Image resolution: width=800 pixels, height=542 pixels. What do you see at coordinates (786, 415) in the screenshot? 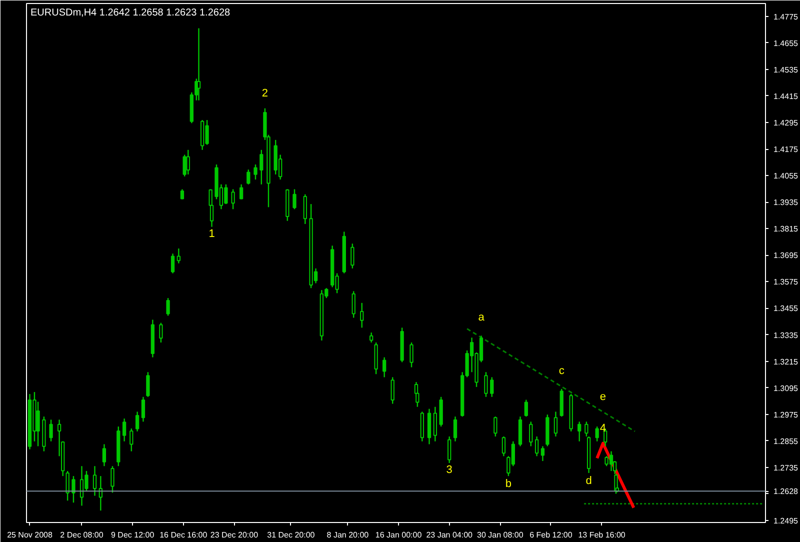
I see `y-tick-label: 1.2975` at bounding box center [786, 415].